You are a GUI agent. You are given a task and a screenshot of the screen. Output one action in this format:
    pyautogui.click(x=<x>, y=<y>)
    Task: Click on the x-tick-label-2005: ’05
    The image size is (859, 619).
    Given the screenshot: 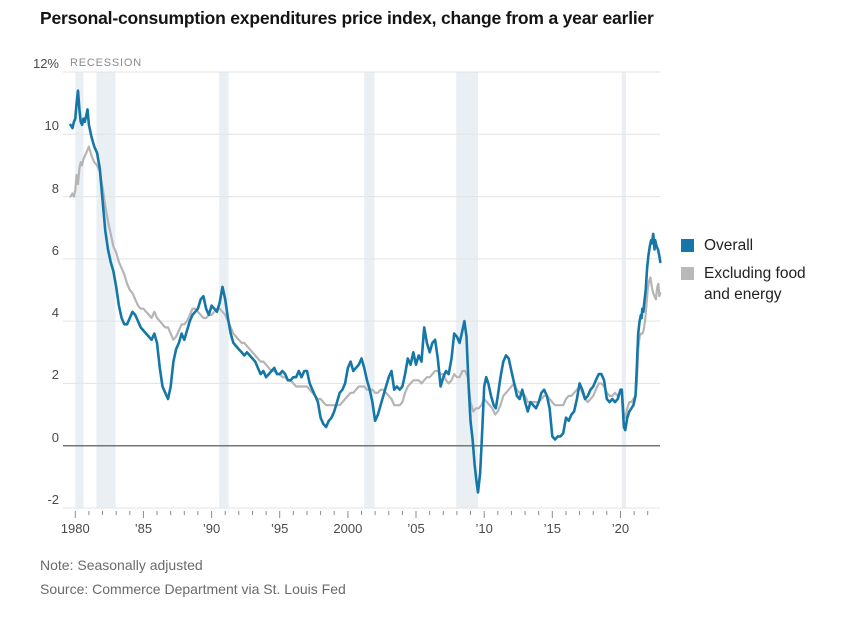 What is the action you would take?
    pyautogui.click(x=416, y=528)
    